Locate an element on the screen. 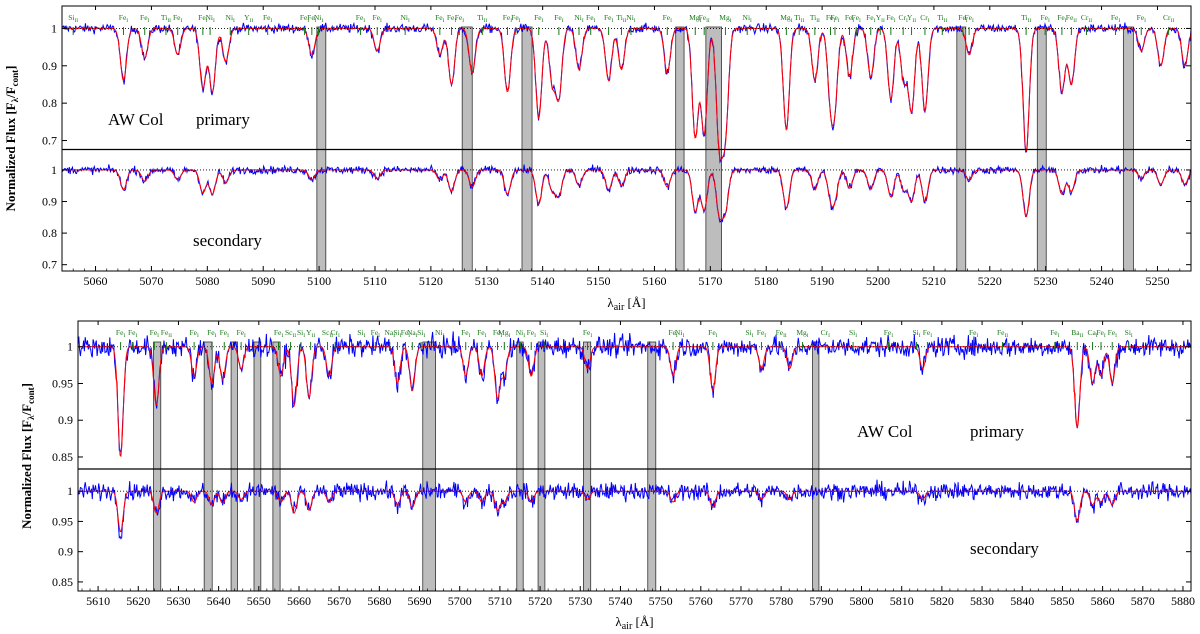 The height and width of the screenshot is (634, 1200). line-id-label: BaII is located at coordinates (1077, 333).